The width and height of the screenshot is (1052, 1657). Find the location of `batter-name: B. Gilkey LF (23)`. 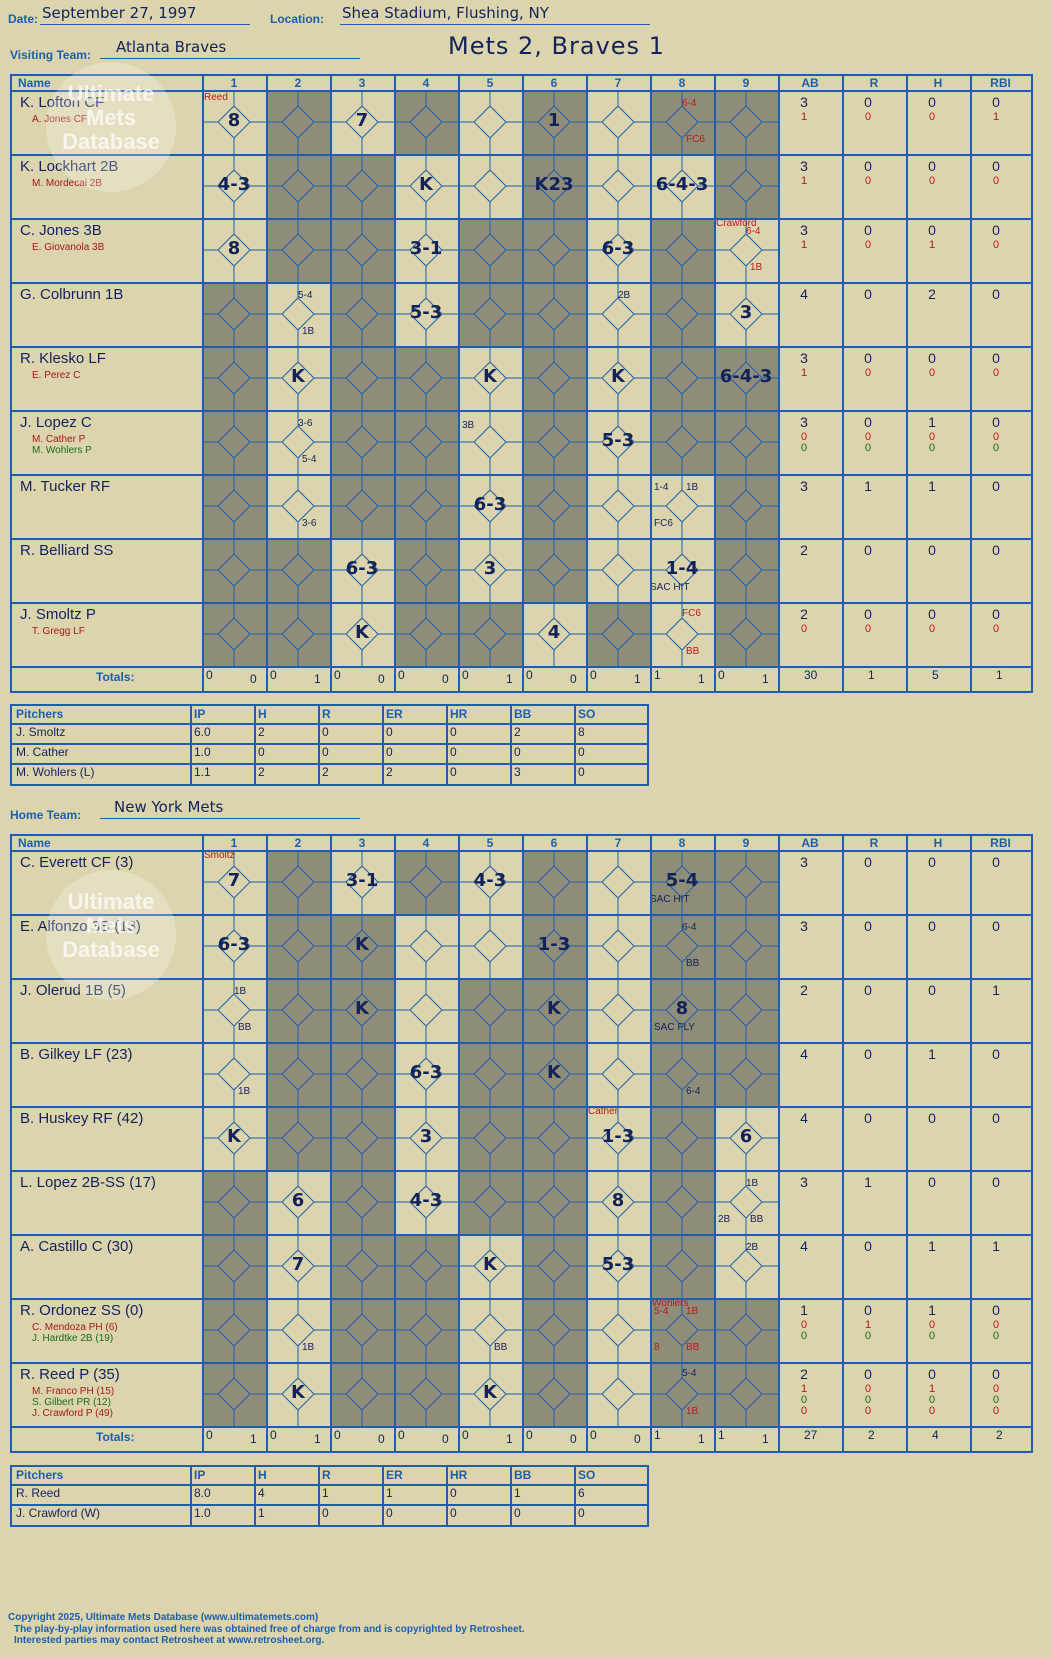

batter-name: B. Gilkey LF (23) is located at coordinates (76, 1054).